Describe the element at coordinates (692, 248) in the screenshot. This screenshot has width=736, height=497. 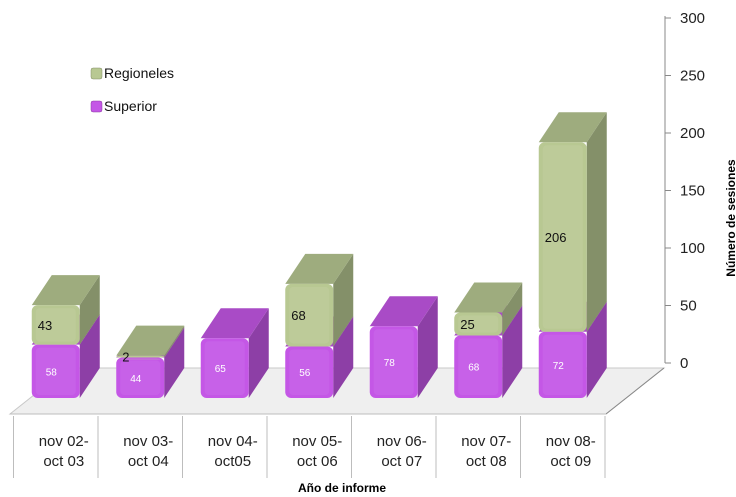
I see `y-tick-label: 100` at that location.